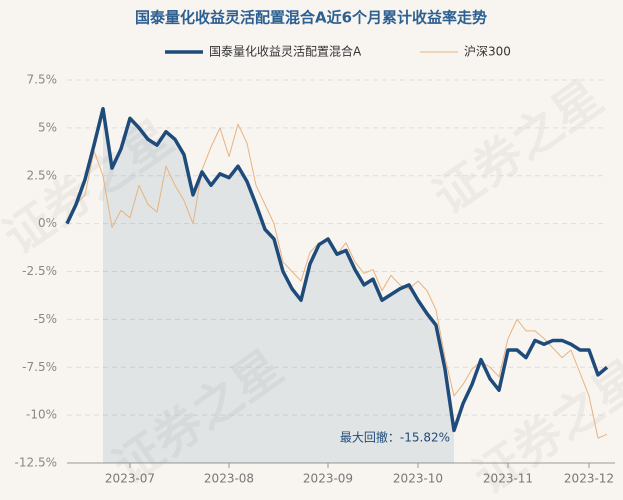  I want to click on x-tick-label: 2023-11, so click(508, 479).